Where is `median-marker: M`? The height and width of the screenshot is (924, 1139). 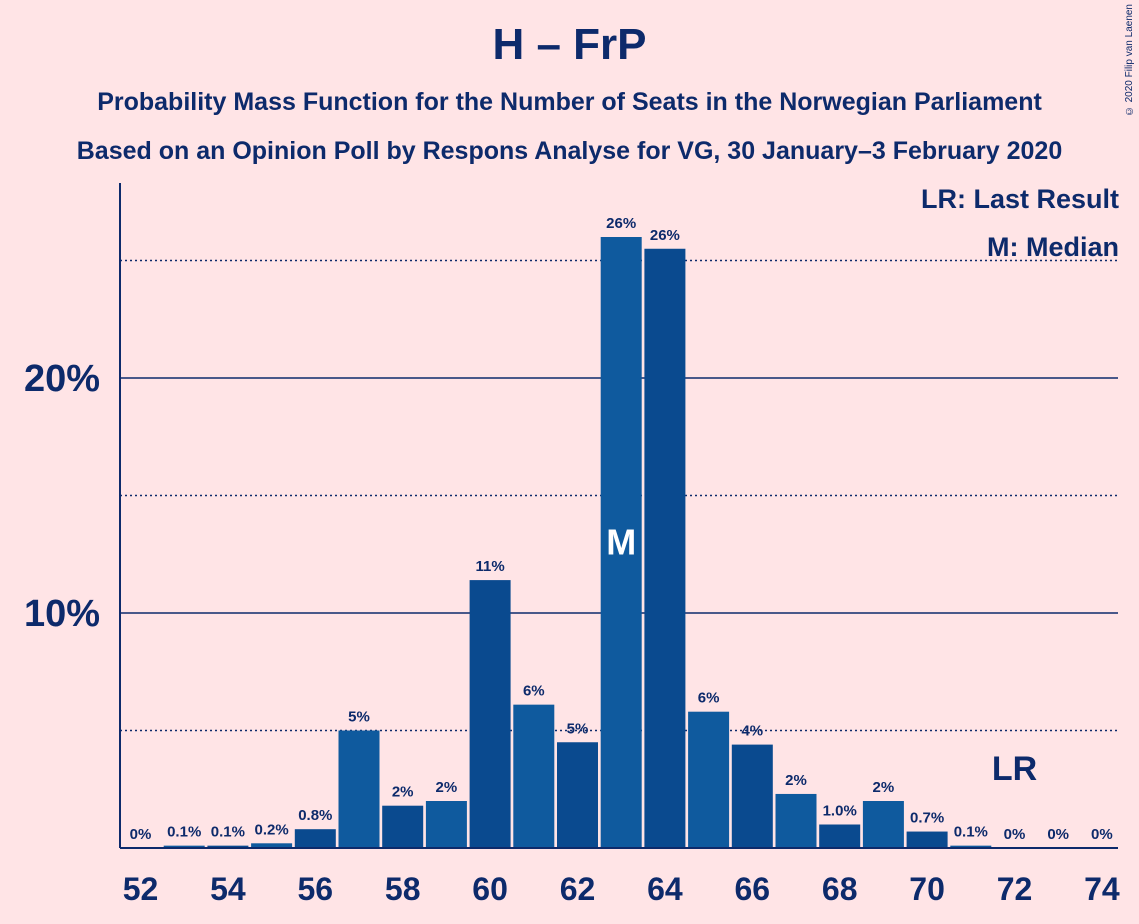 median-marker: M is located at coordinates (621, 542).